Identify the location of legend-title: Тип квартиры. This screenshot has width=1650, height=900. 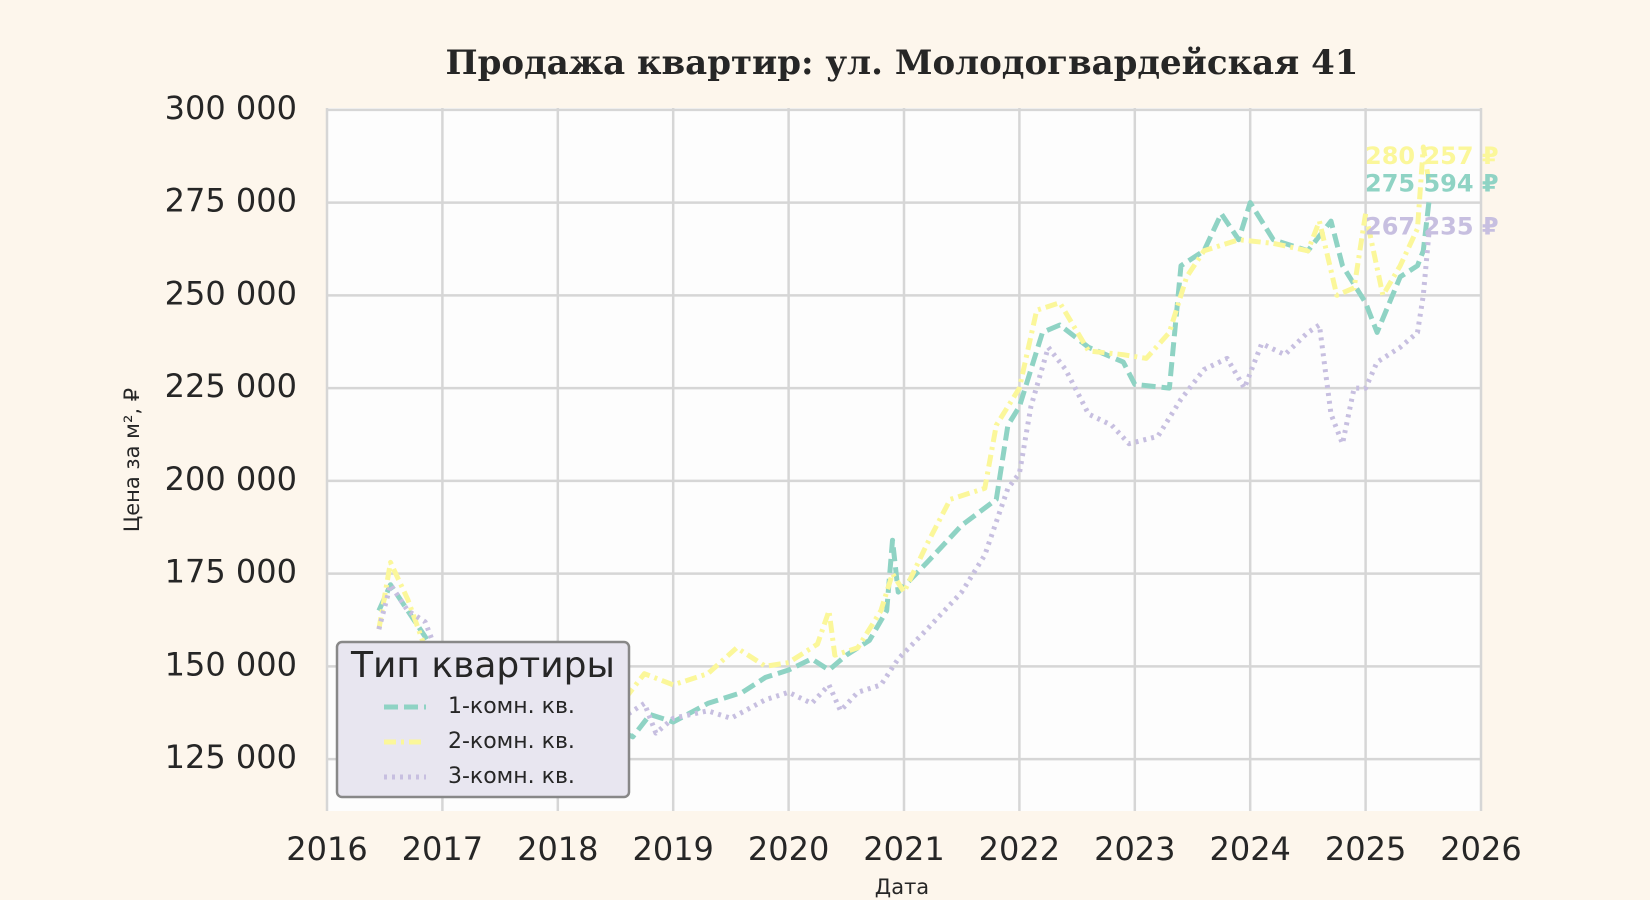
(482, 665).